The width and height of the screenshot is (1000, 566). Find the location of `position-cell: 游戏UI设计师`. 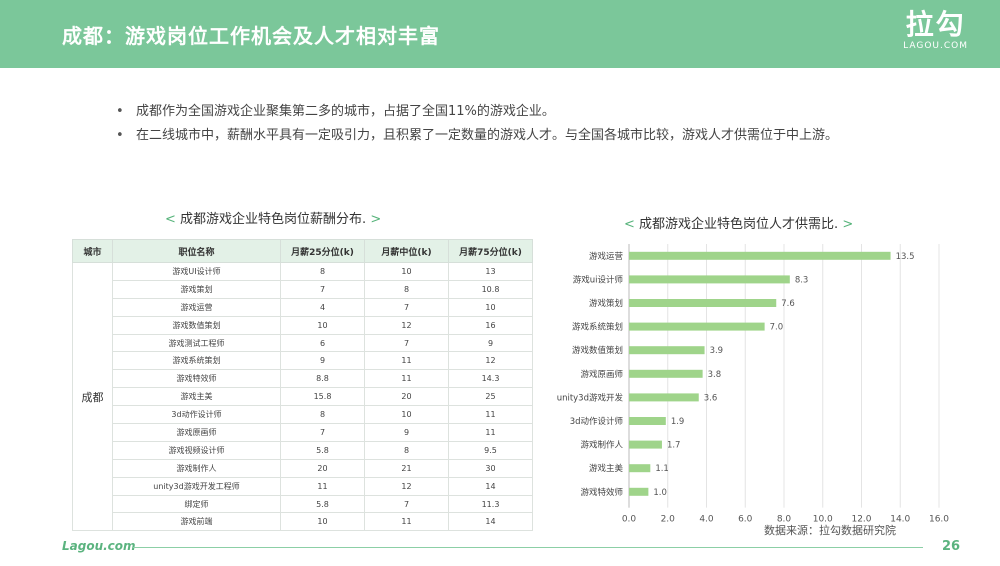

position-cell: 游戏UI设计师 is located at coordinates (196, 271).